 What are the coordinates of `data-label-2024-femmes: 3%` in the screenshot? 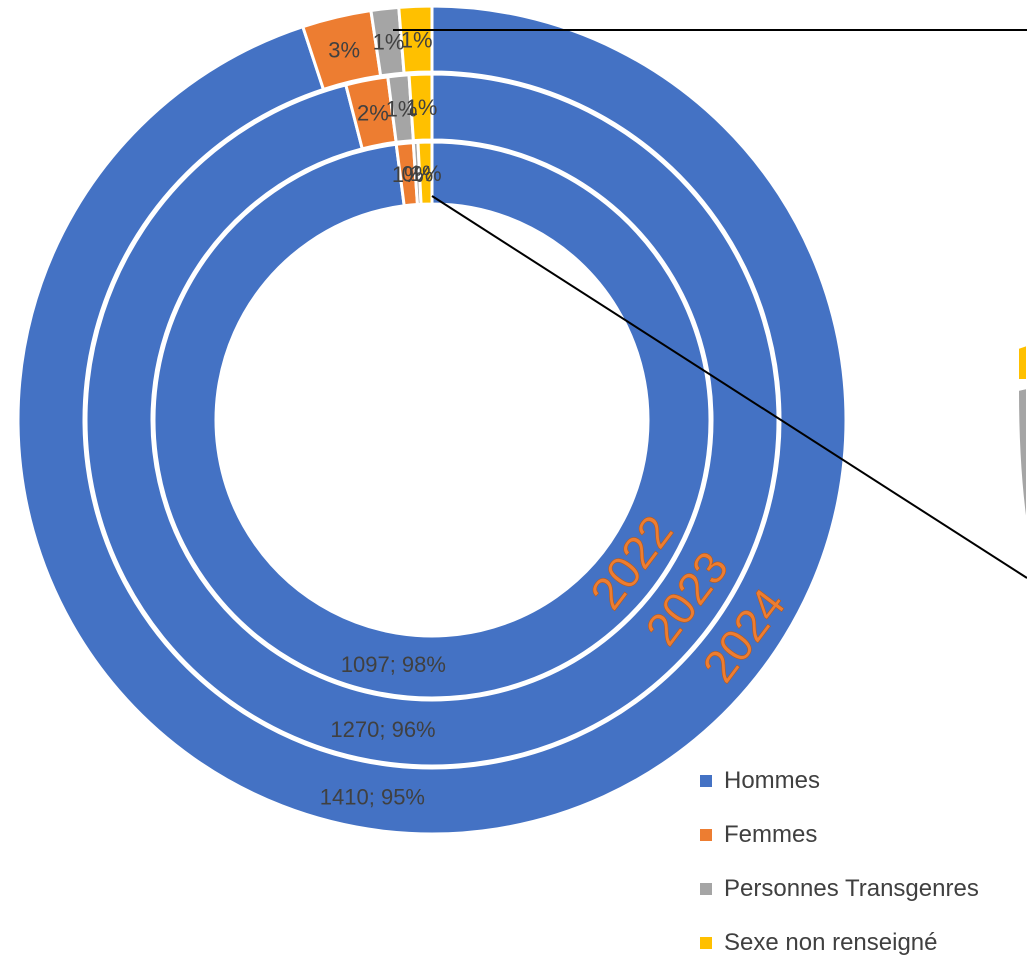 It's located at (344, 49).